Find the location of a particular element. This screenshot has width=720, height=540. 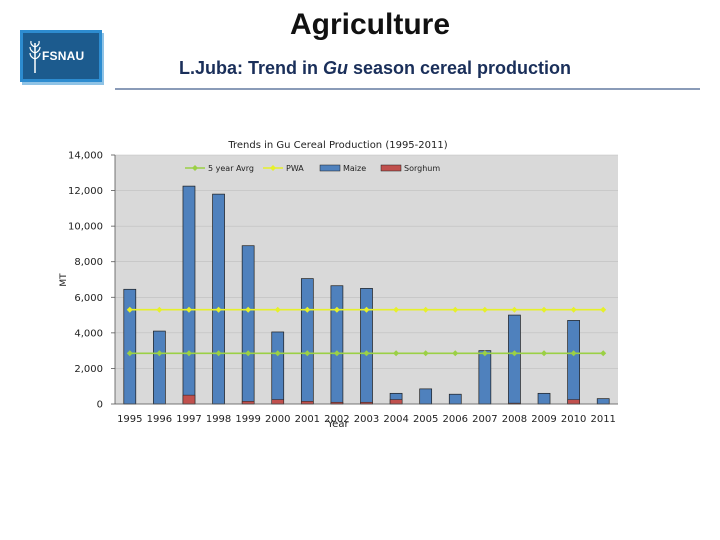

x-tick-label: 2000 is located at coordinates (277, 419).